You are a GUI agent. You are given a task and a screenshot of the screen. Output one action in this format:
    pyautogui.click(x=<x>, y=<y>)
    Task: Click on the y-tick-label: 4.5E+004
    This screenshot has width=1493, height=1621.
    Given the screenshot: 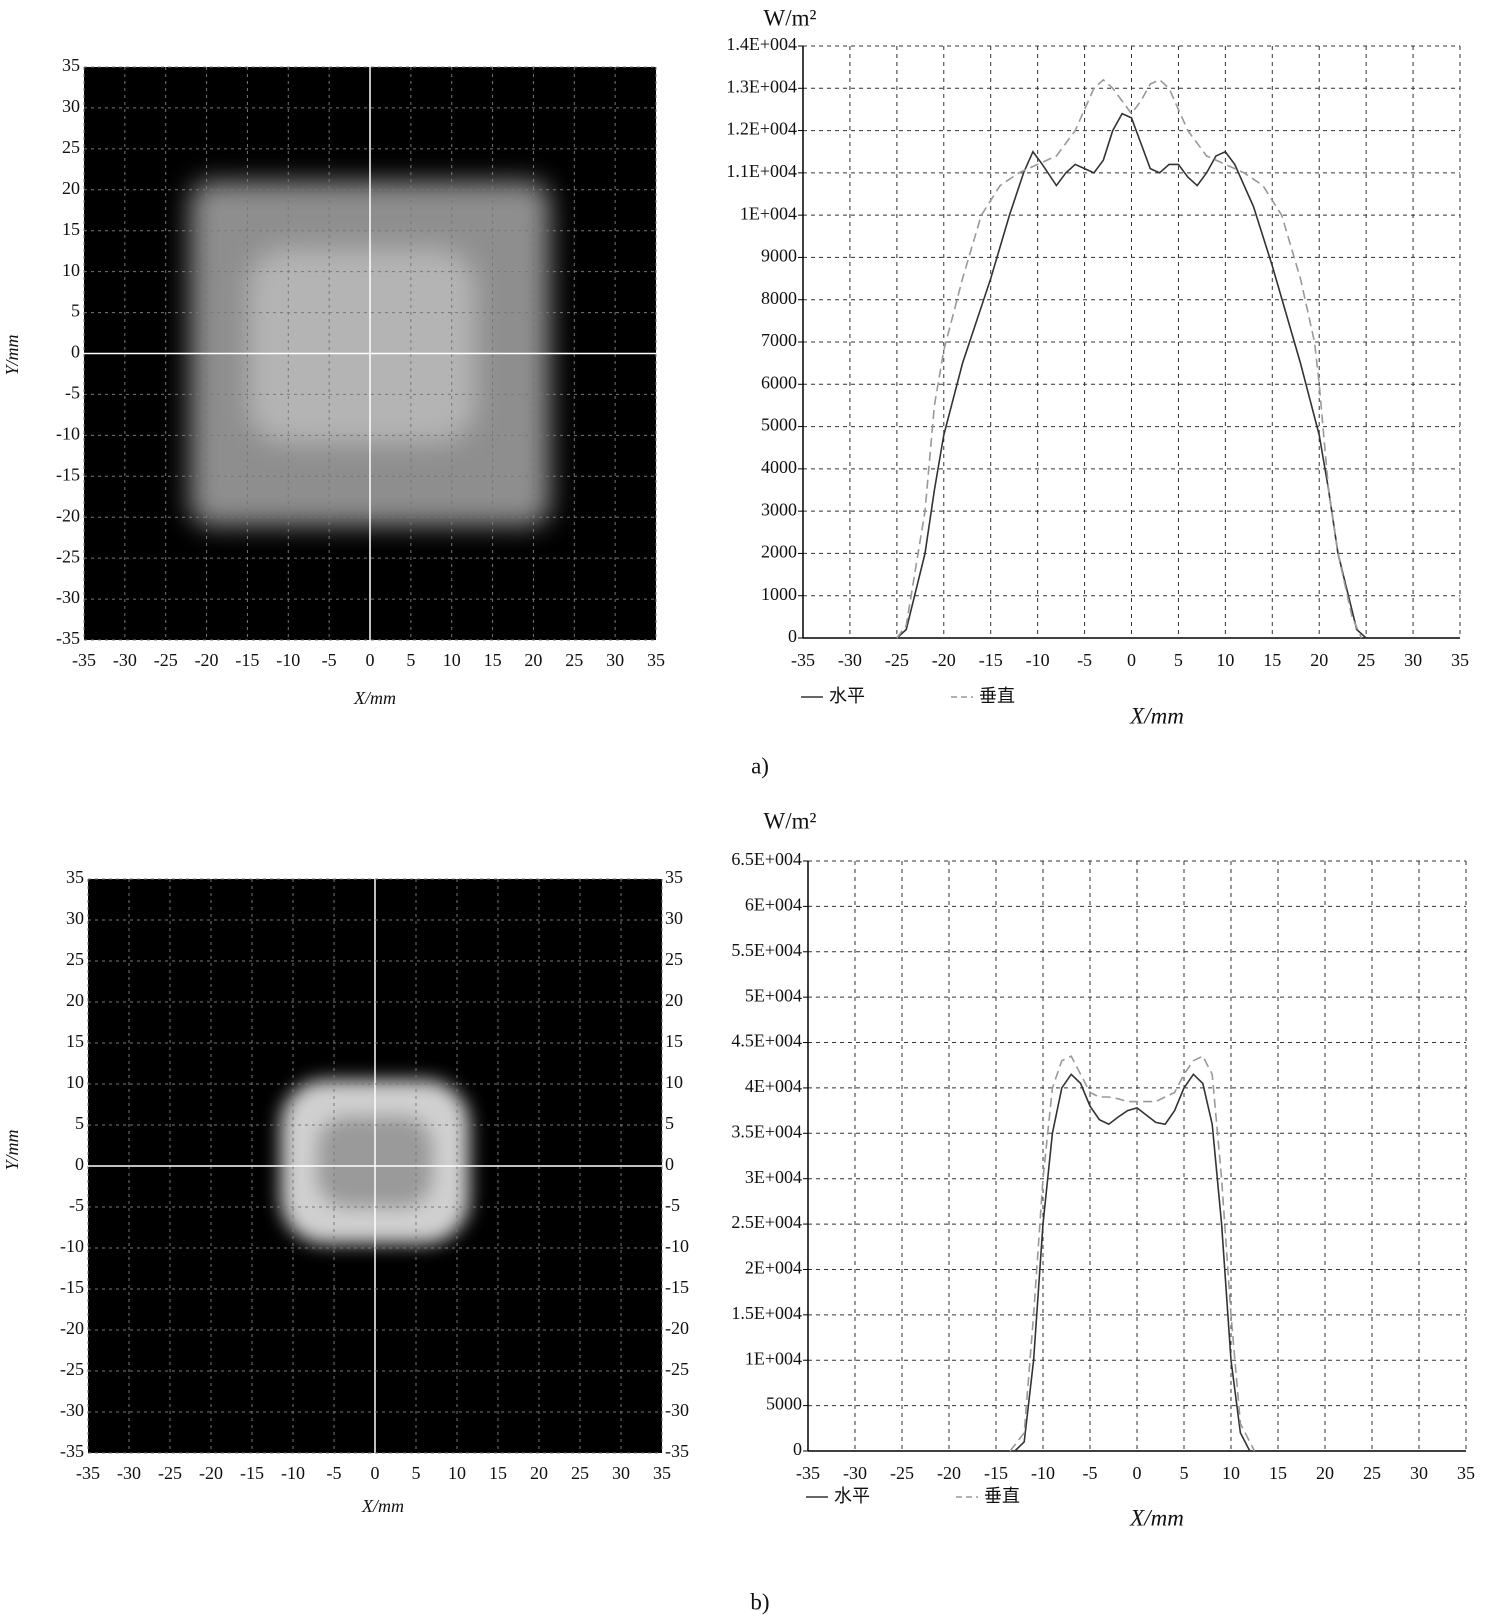 What is the action you would take?
    pyautogui.click(x=766, y=1041)
    